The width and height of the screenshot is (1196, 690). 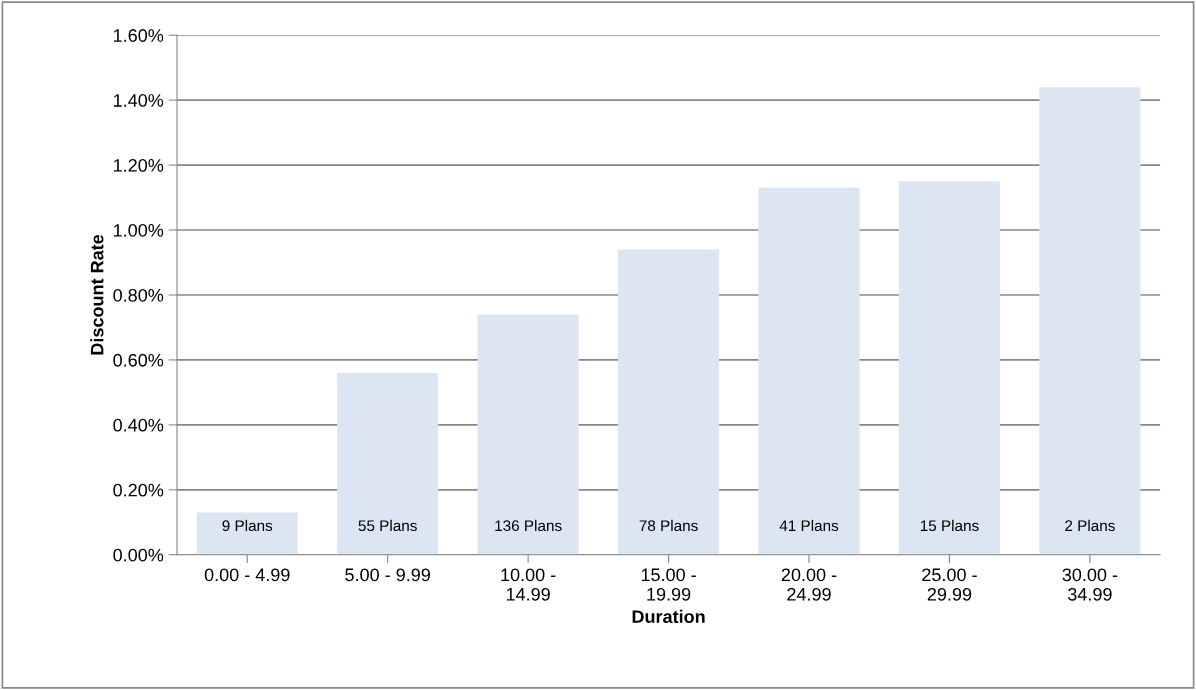 What do you see at coordinates (138, 490) in the screenshot?
I see `y-tick-label: 0.20%` at bounding box center [138, 490].